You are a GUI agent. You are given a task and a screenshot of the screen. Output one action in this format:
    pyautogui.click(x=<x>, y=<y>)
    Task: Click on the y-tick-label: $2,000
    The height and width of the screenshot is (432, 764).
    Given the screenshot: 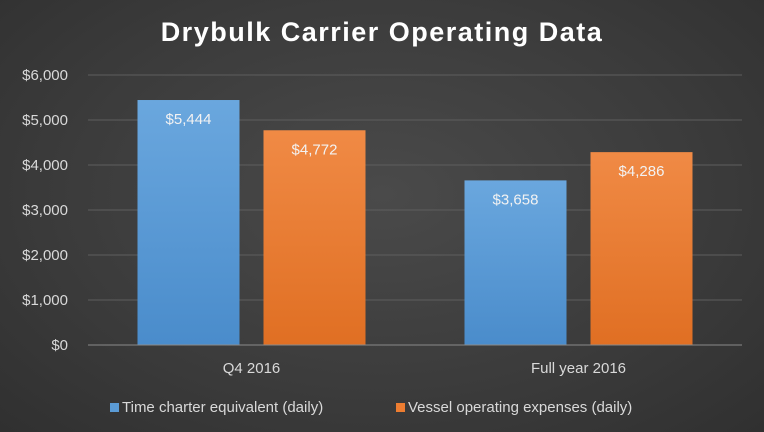 What is the action you would take?
    pyautogui.click(x=45, y=255)
    